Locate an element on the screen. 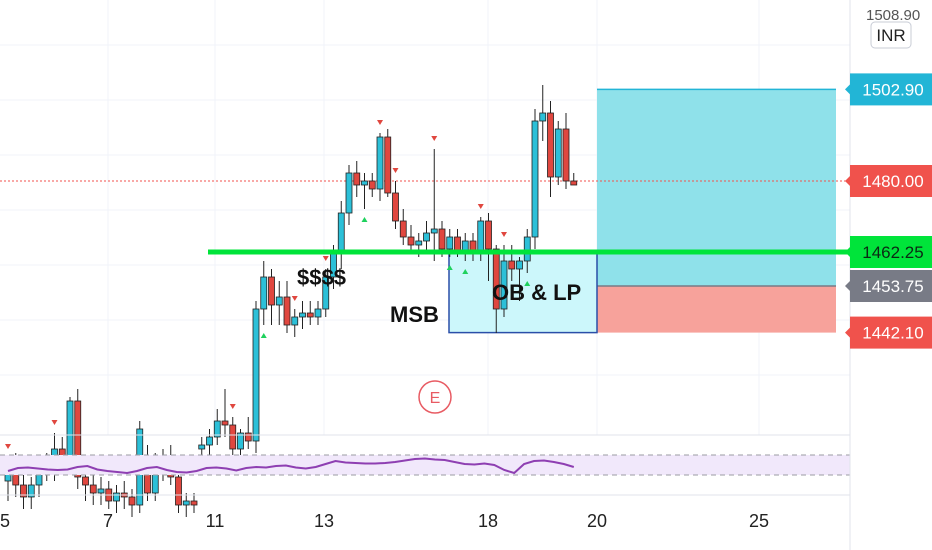 This screenshot has width=932, height=550. time-axis-tick-label: 18 is located at coordinates (488, 521).